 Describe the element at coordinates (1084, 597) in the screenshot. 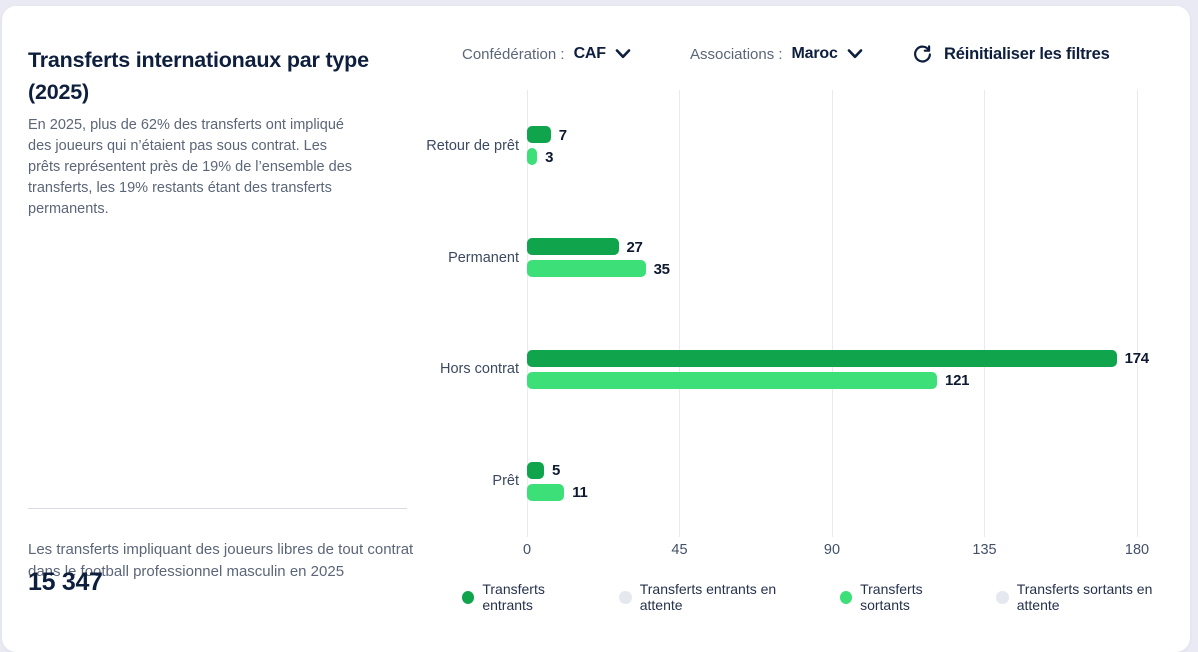

I see `legend-label: Transferts sortants en attente` at that location.